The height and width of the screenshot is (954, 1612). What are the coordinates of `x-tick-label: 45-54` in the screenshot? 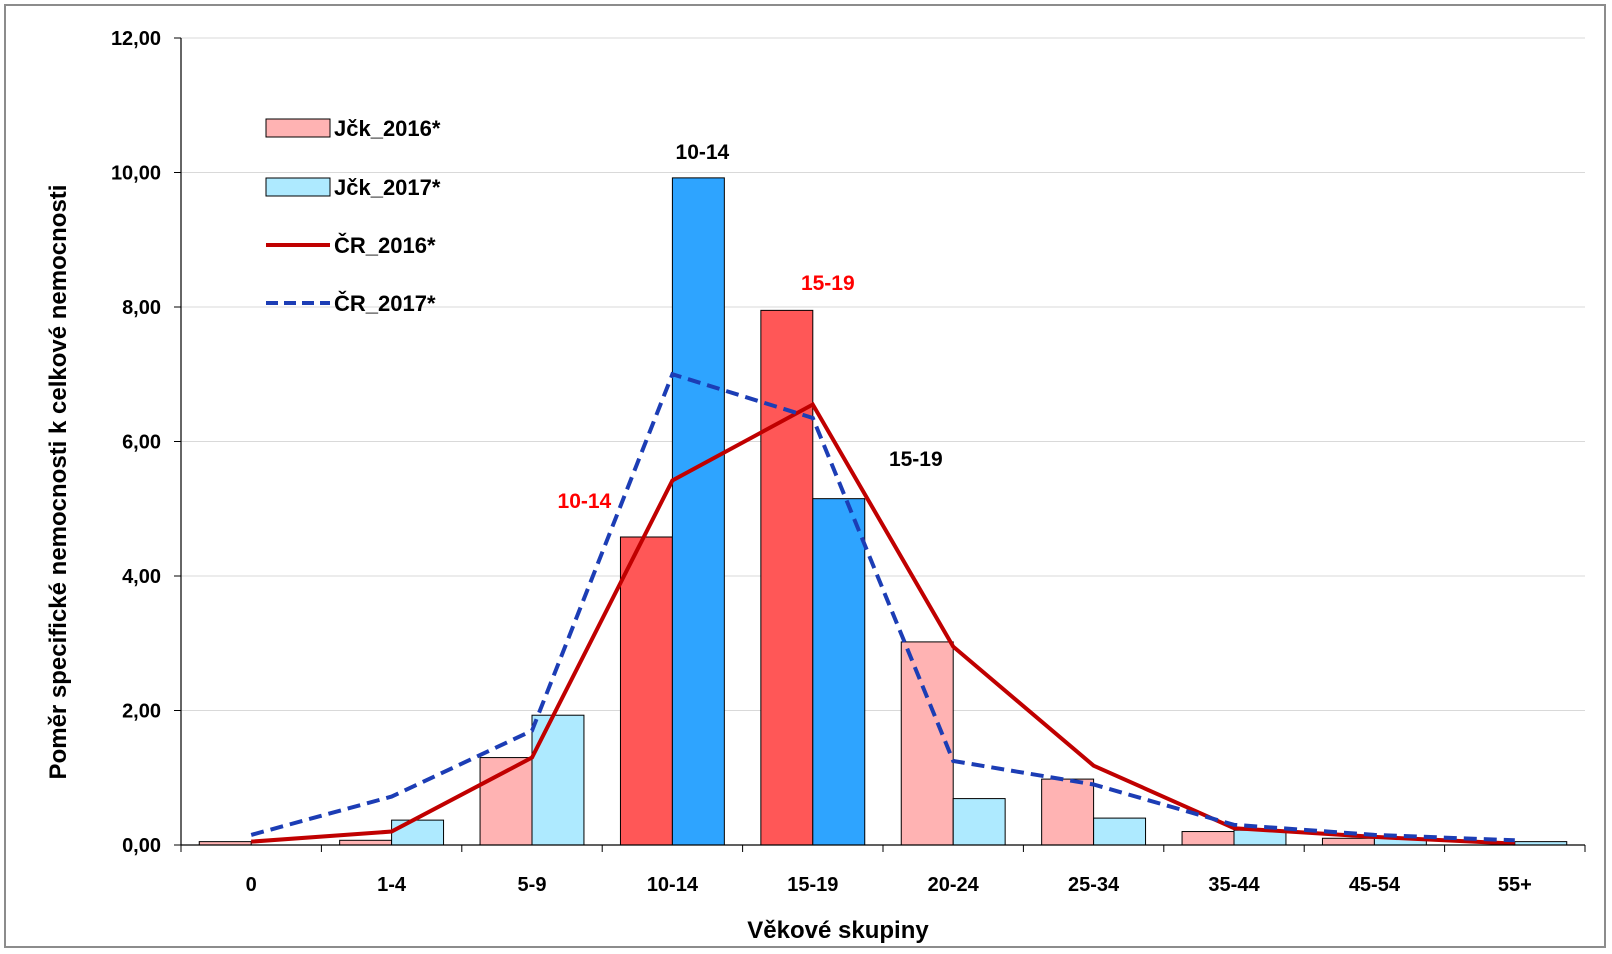 It's located at (1375, 885).